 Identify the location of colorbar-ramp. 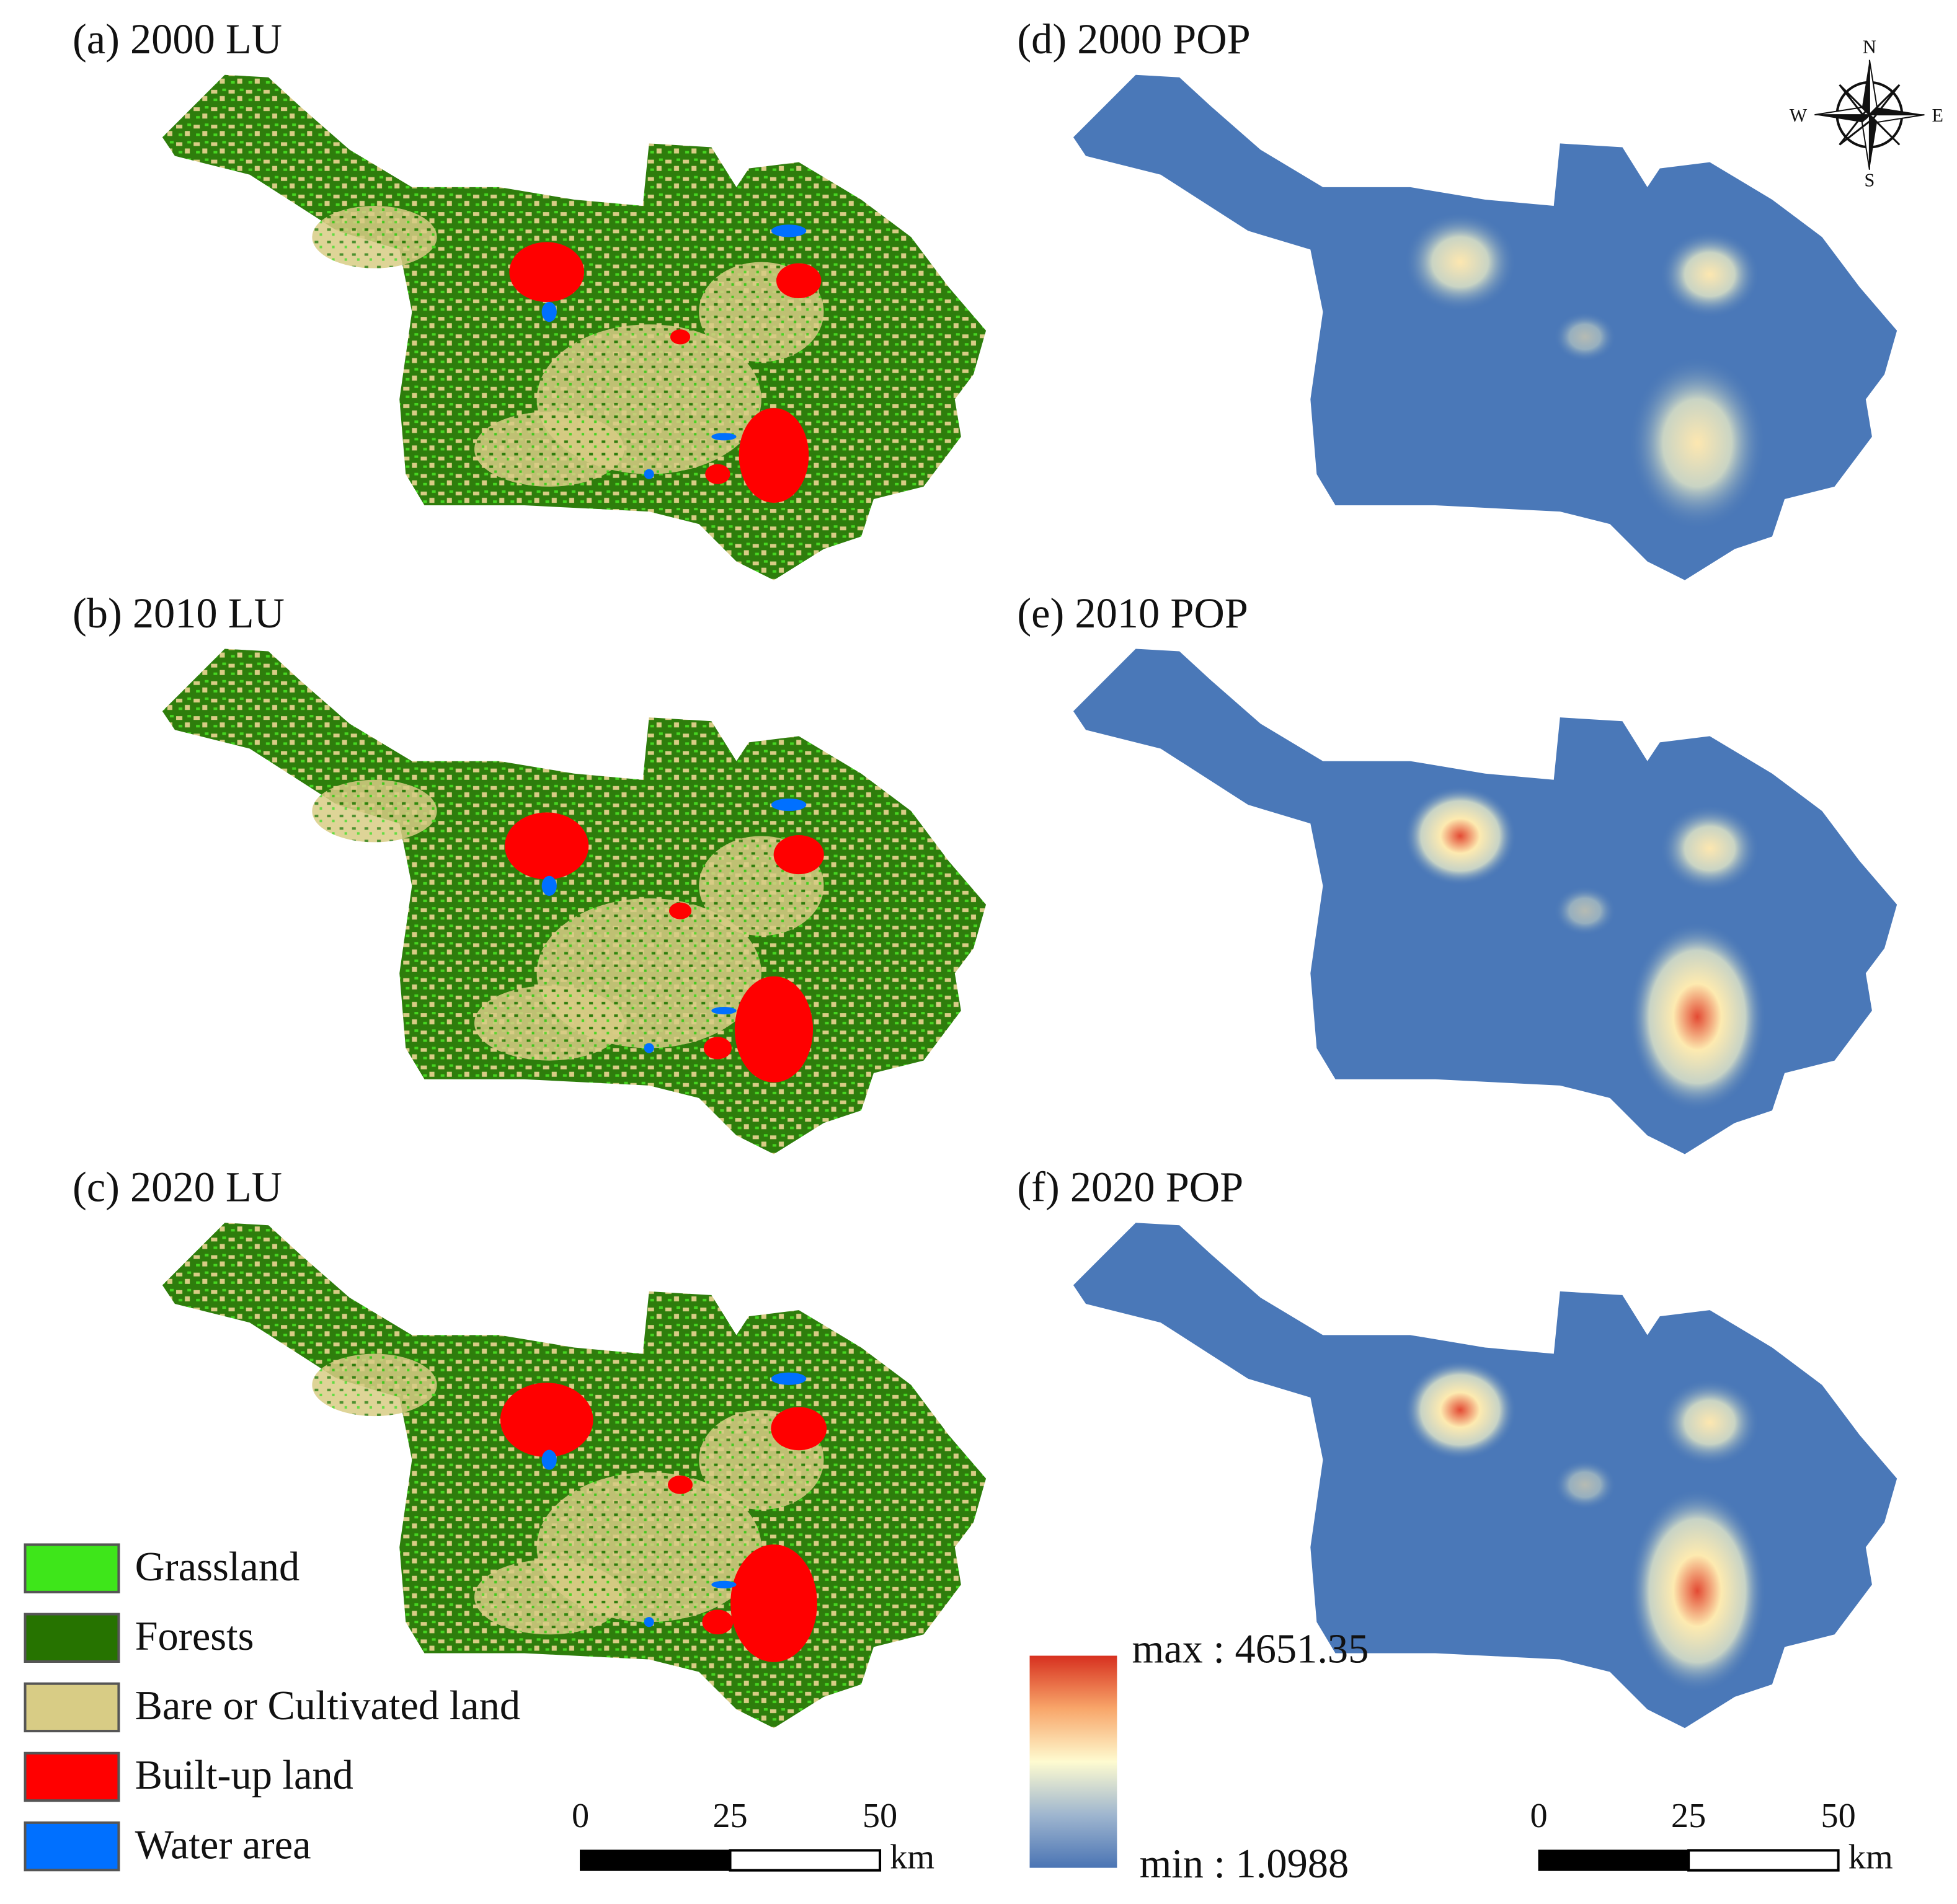
(1073, 1761).